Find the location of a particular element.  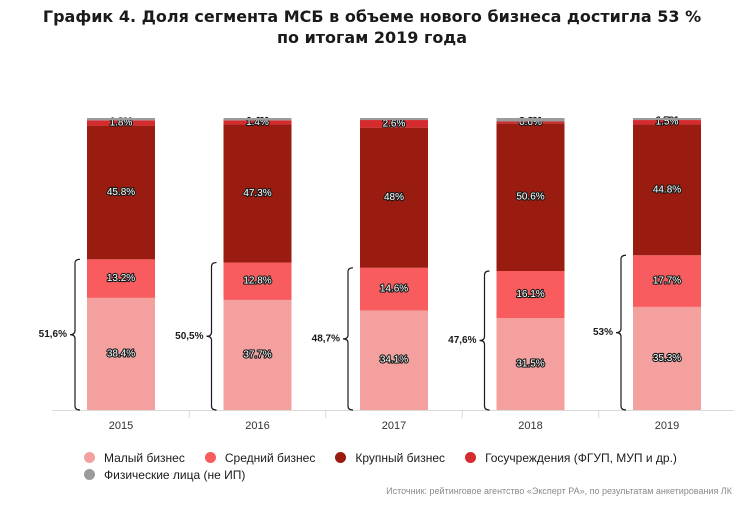

bar-segment-small-2017 is located at coordinates (394, 360).